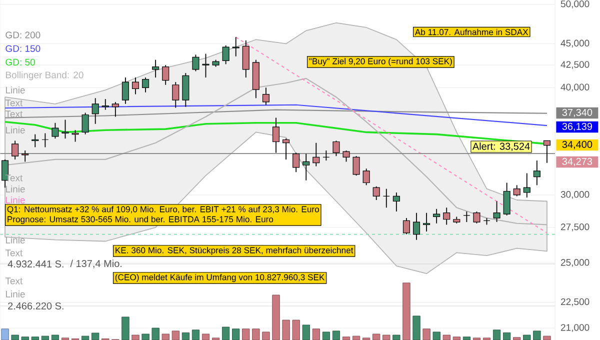  What do you see at coordinates (235, 250) in the screenshot?
I see `annotation: KE. 360 Mio. SEK, Stückpreis 28 SEK, mehrfach überzeichnet` at bounding box center [235, 250].